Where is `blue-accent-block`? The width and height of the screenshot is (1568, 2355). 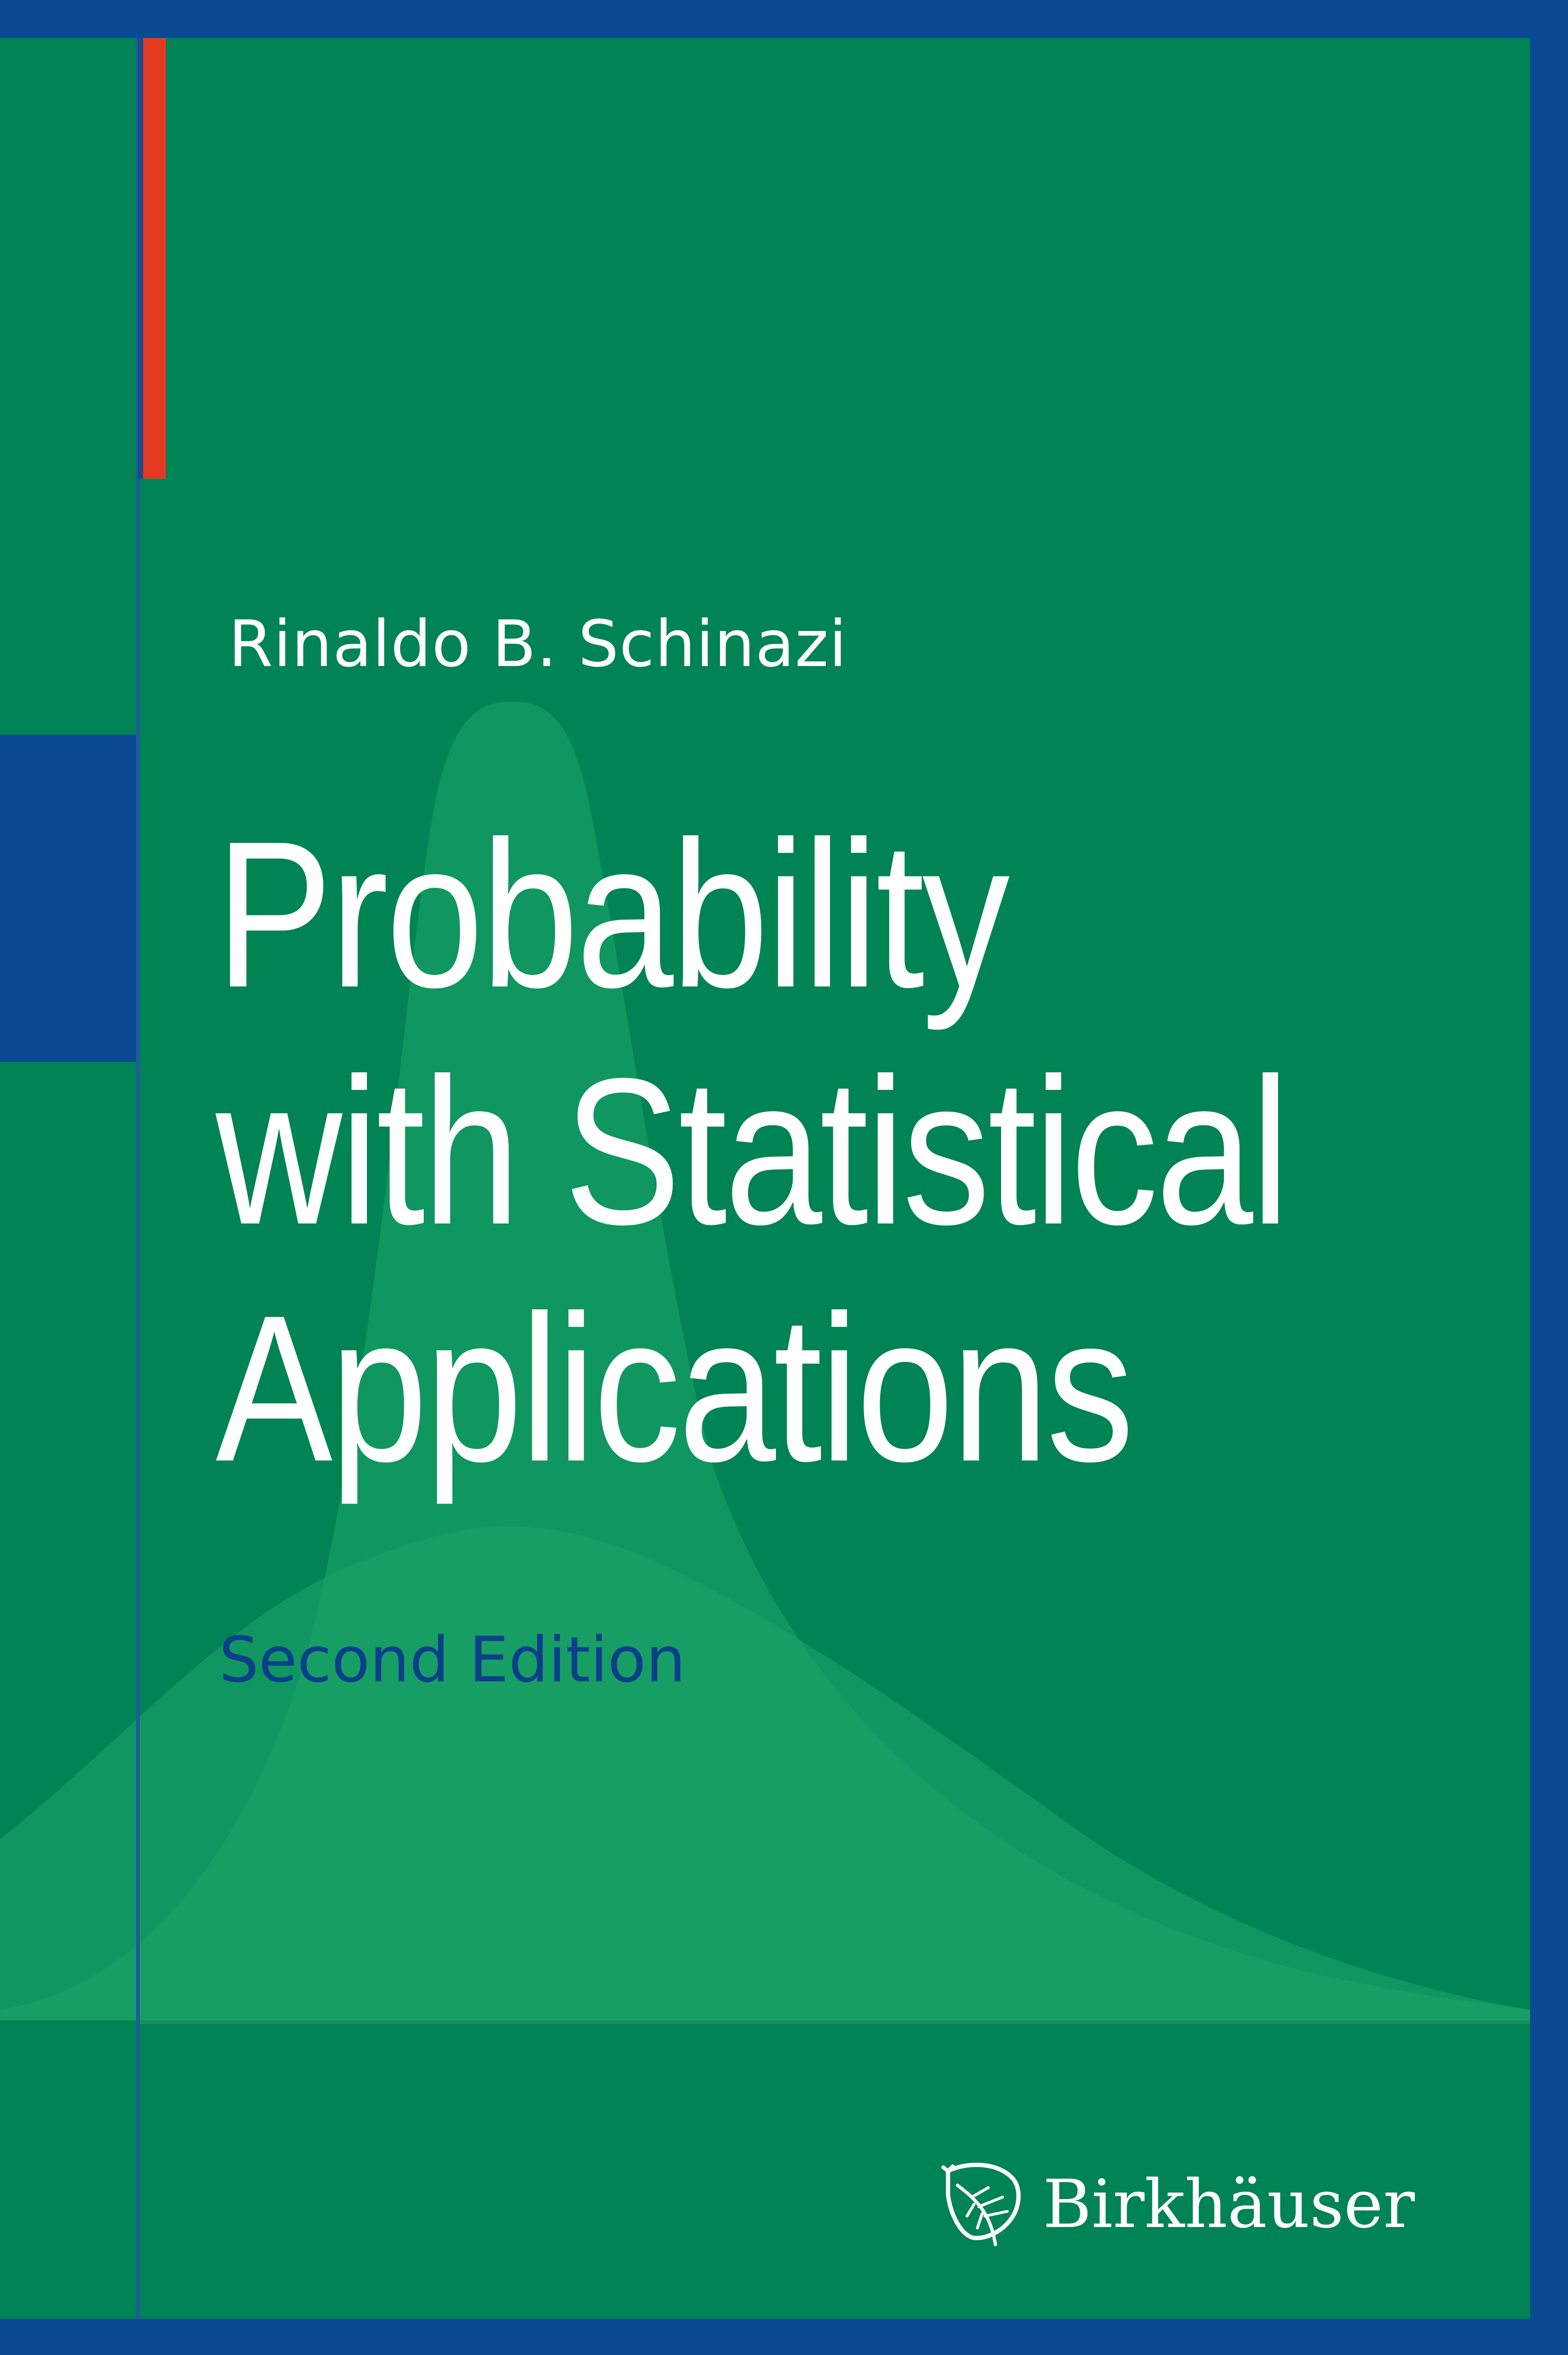
blue-accent-block is located at coordinates (68, 898).